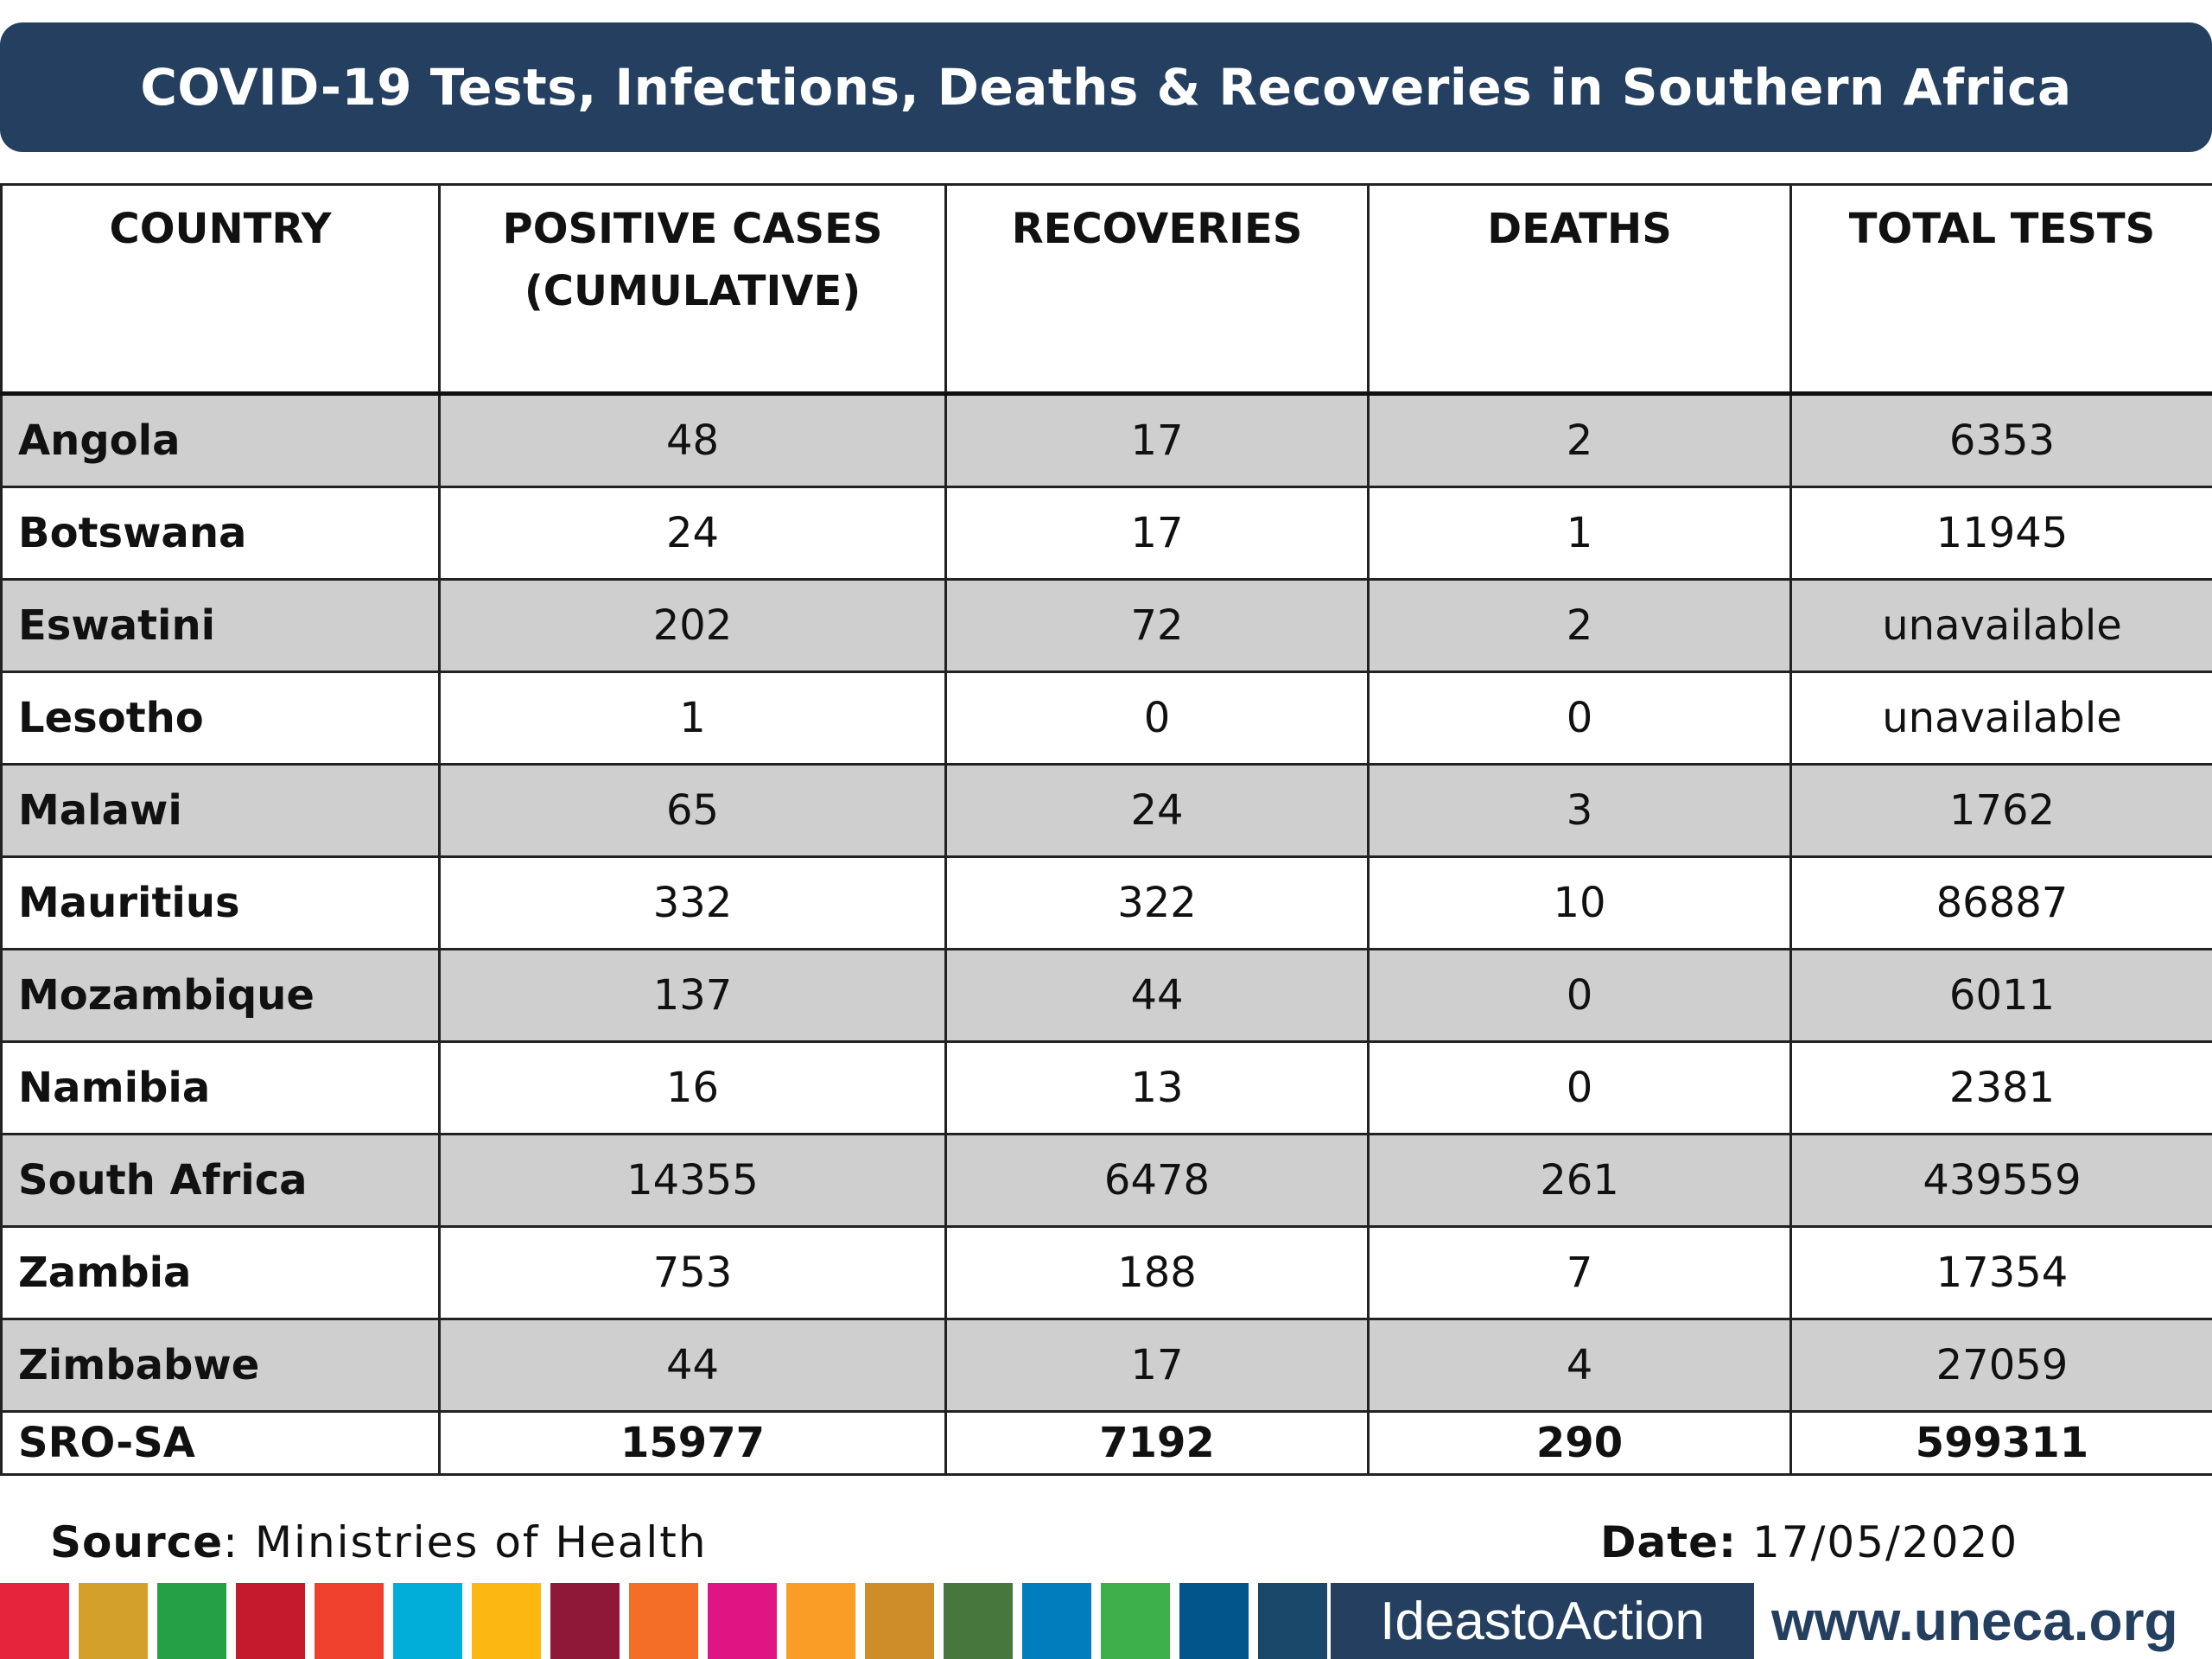  I want to click on cell-positive: 44, so click(692, 1365).